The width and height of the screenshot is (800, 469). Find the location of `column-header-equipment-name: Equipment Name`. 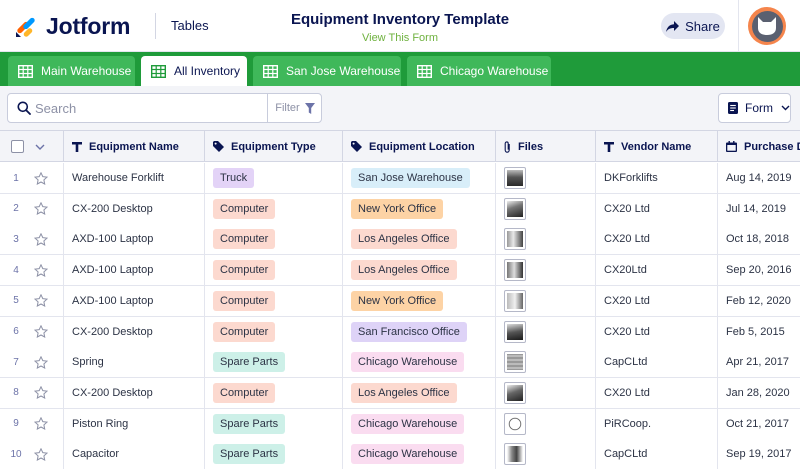

column-header-equipment-name: Equipment Name is located at coordinates (134, 146).